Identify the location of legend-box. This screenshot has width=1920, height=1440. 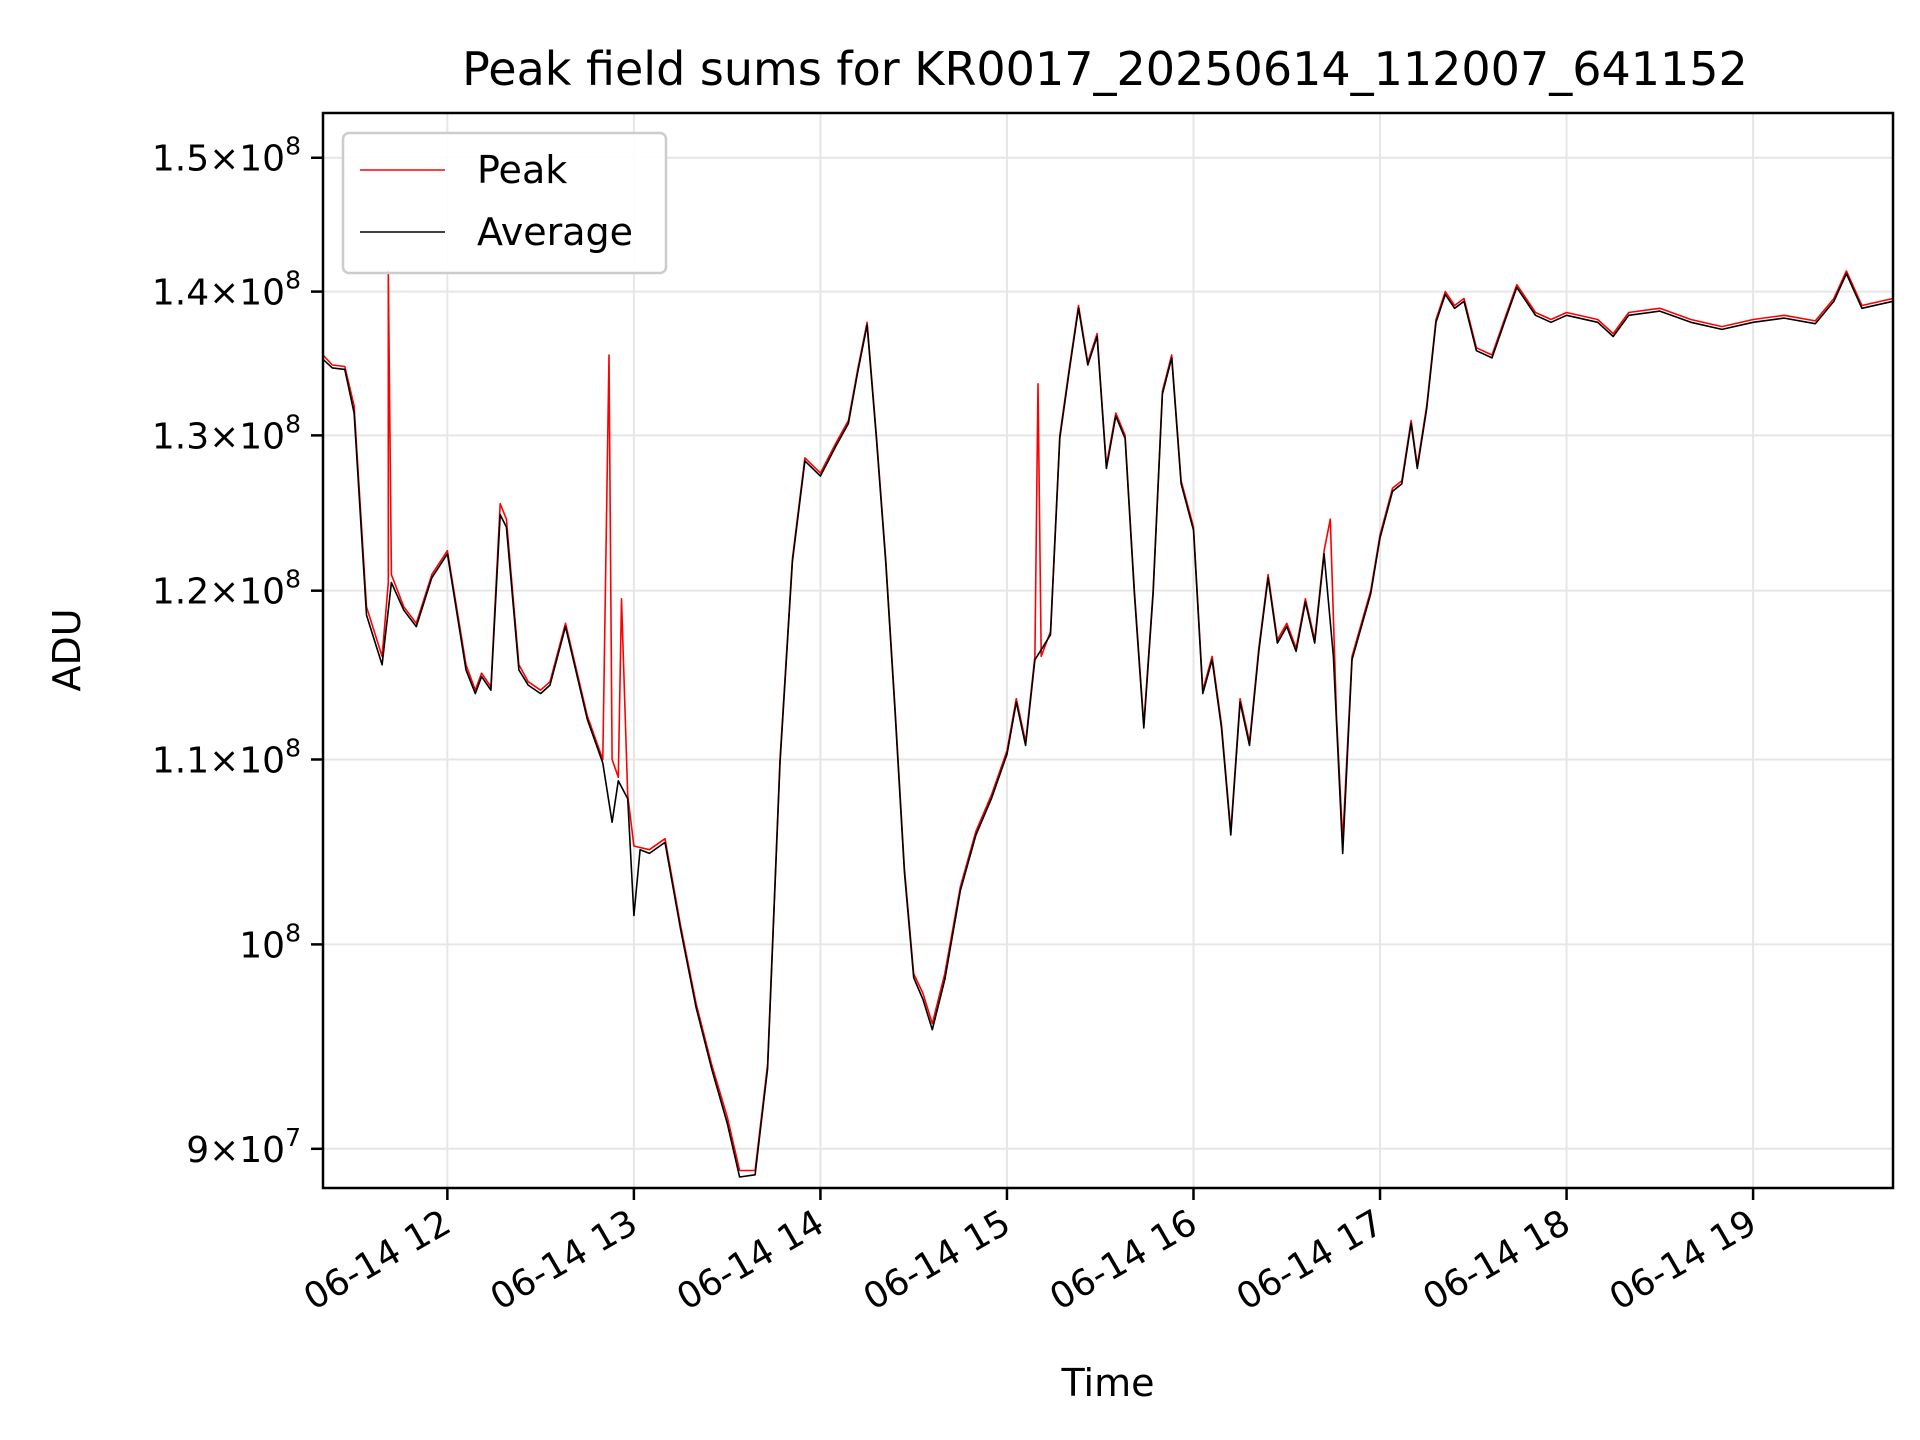
(504, 203).